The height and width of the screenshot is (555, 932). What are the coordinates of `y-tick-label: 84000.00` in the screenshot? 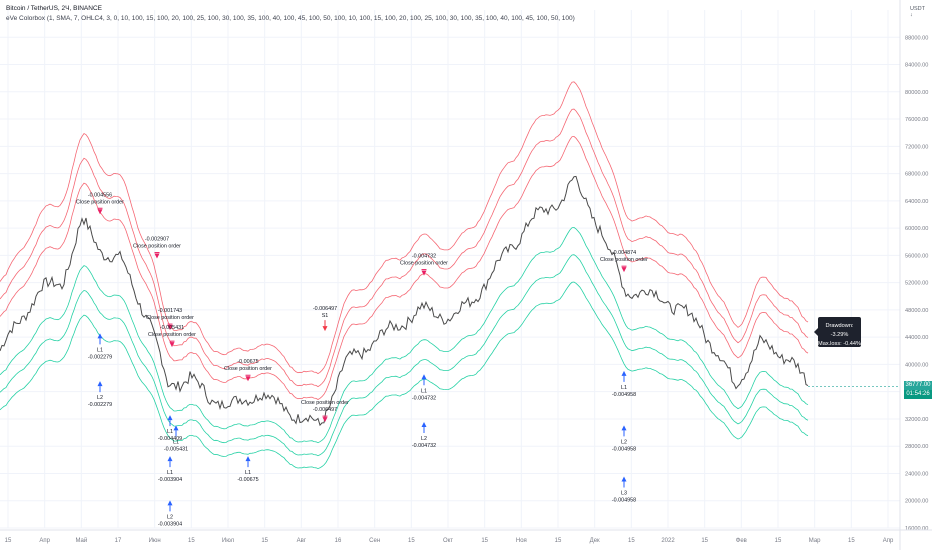 It's located at (916, 66).